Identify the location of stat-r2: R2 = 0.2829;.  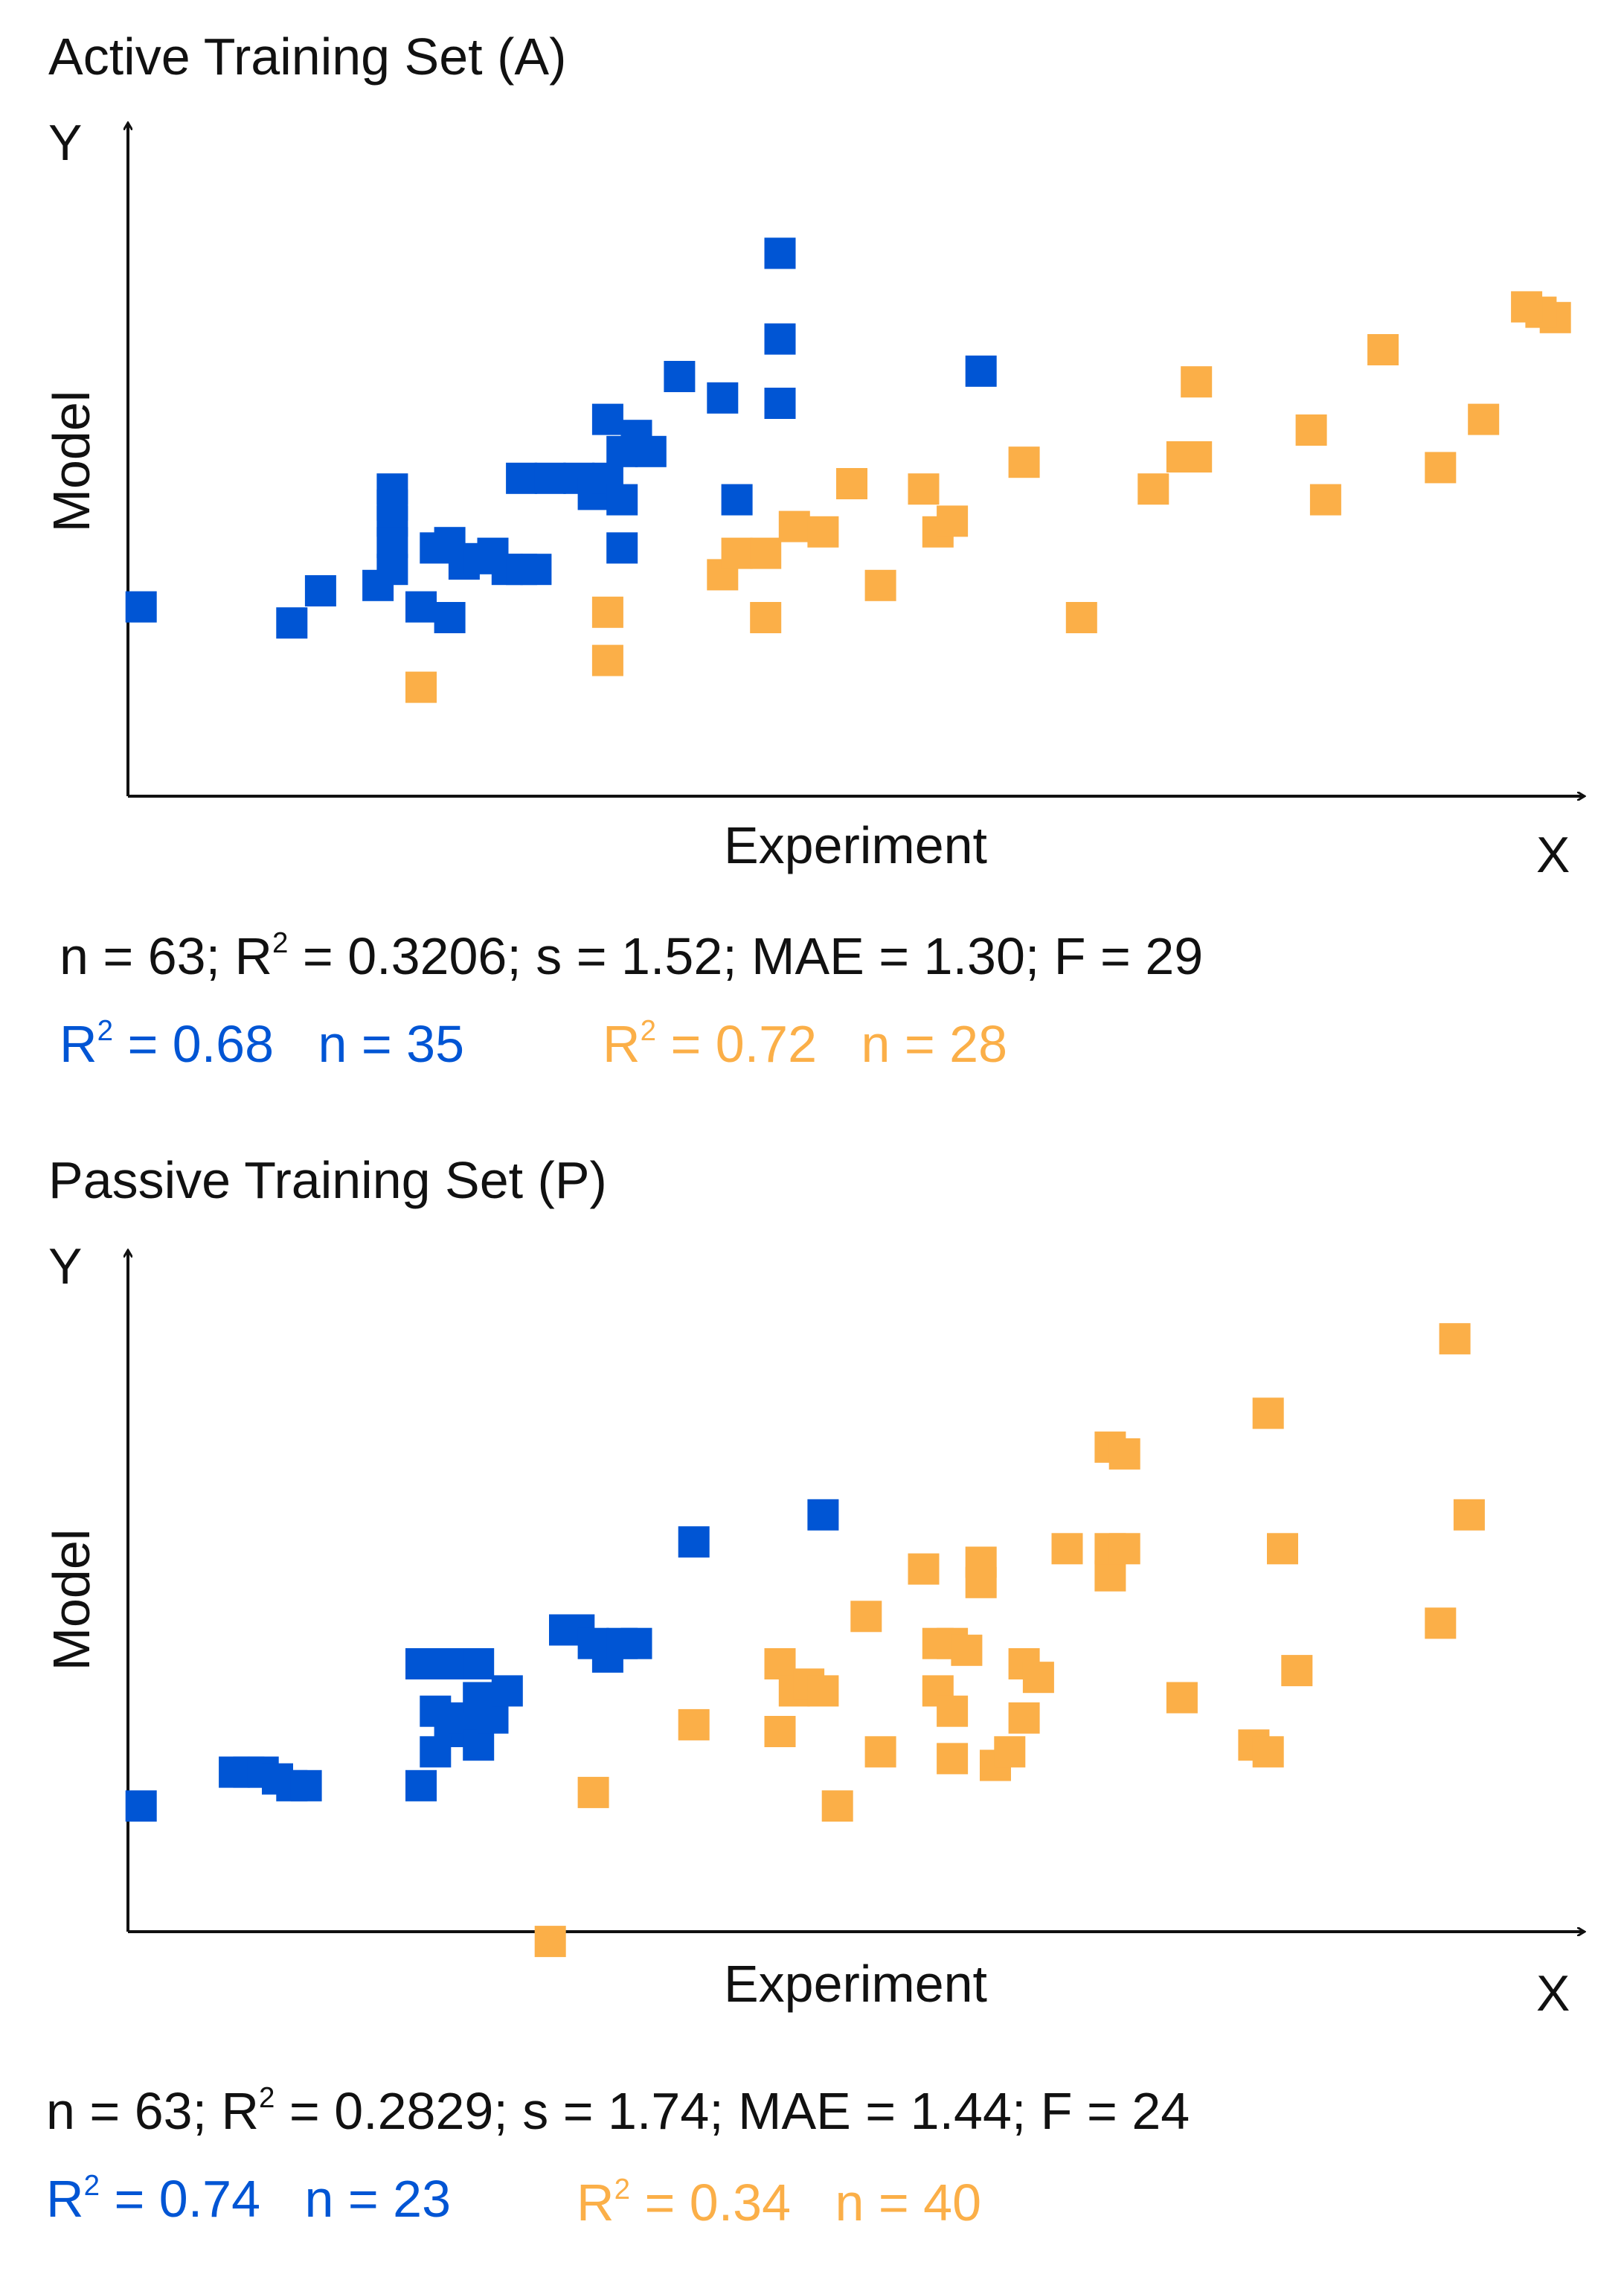
(365, 2111).